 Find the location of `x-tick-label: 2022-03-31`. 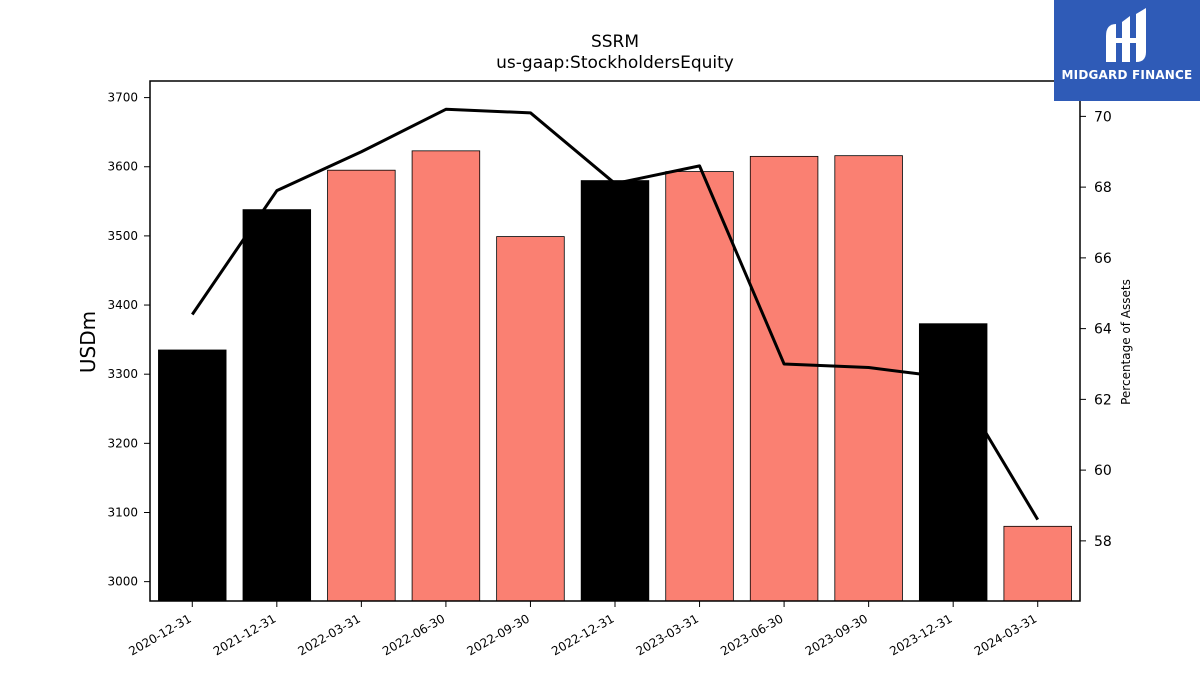

x-tick-label: 2022-03-31 is located at coordinates (328, 634).